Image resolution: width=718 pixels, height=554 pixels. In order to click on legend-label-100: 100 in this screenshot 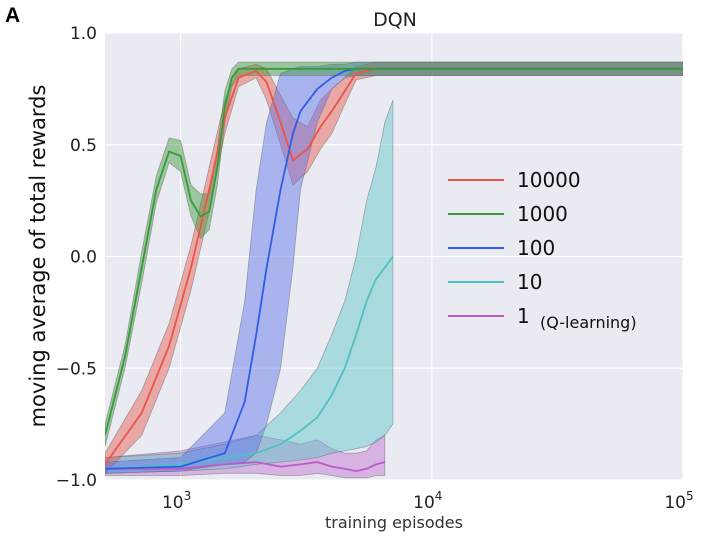, I will do `click(536, 248)`.